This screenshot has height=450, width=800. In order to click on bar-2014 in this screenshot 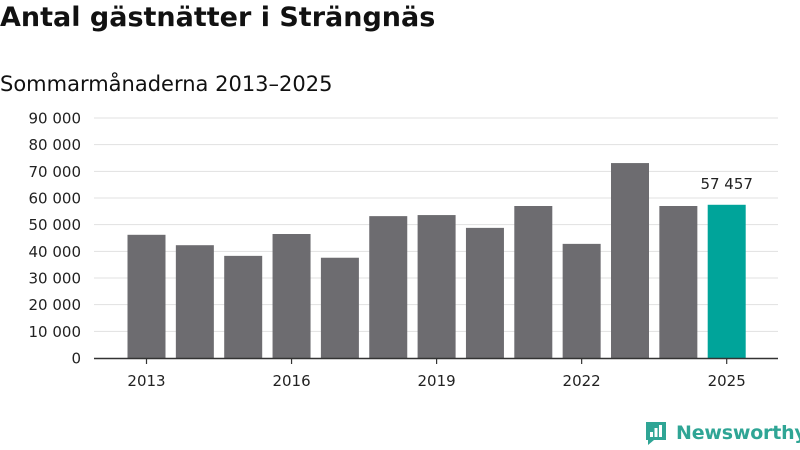, I will do `click(194, 301)`.